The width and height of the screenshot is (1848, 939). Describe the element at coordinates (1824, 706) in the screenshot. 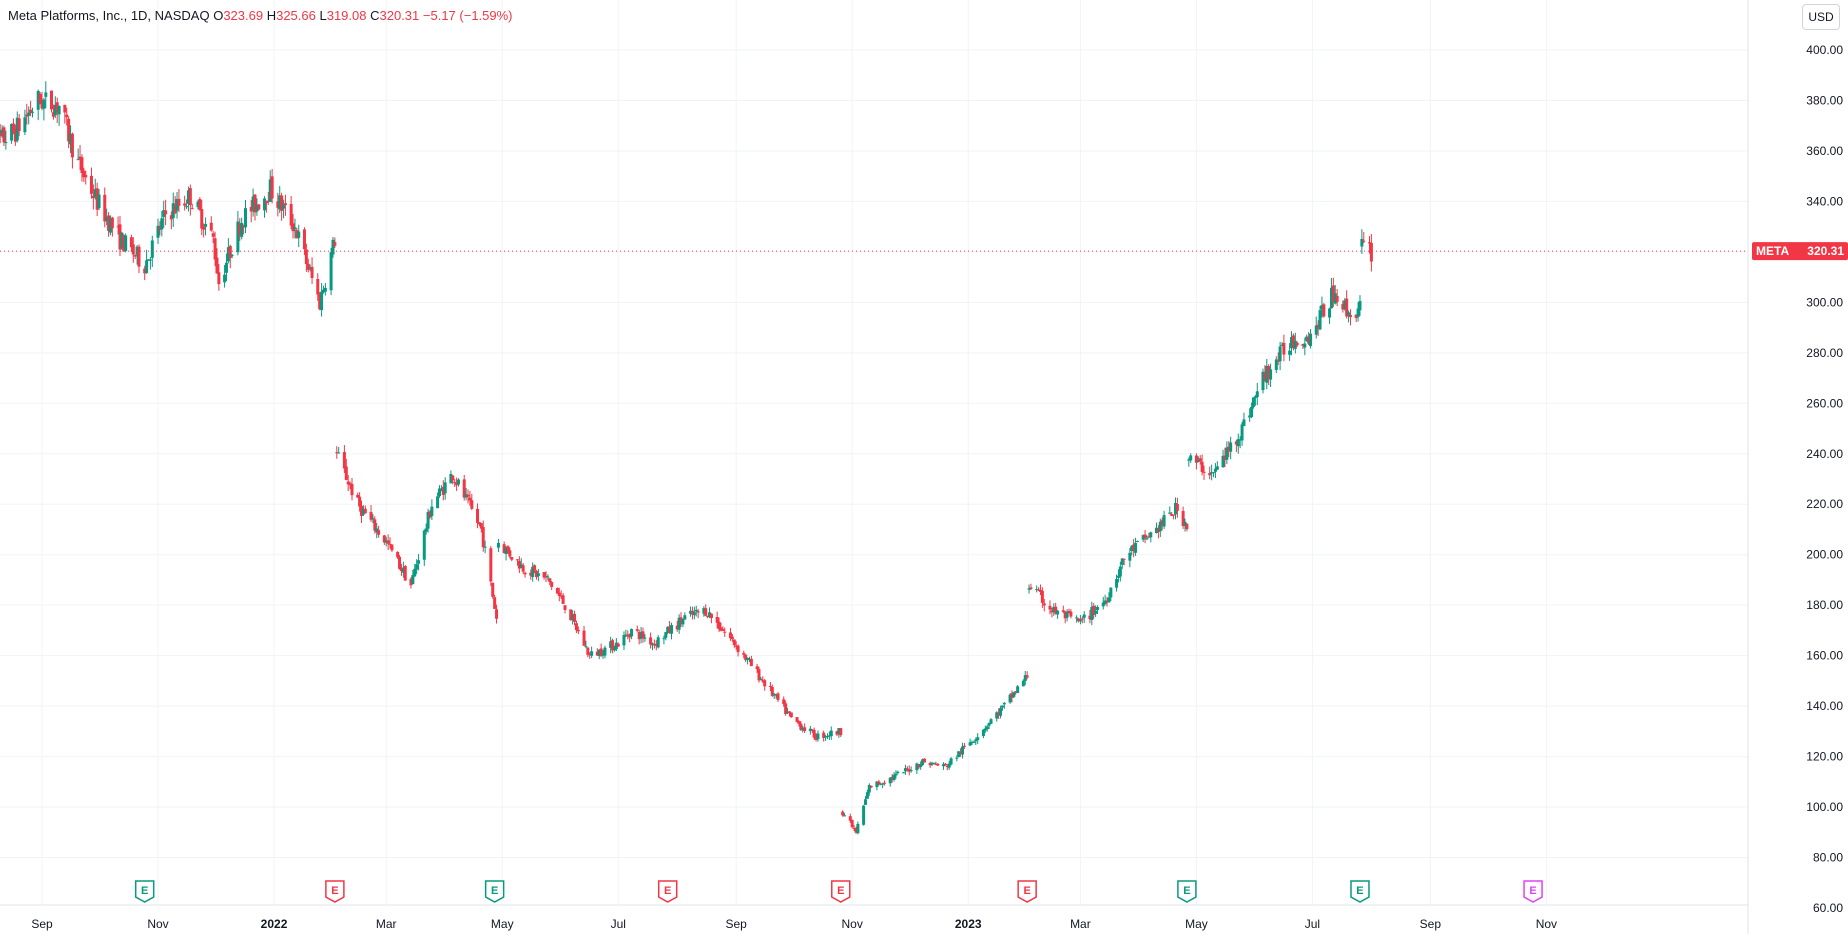

I see `y-axis-tick-label: 140.00` at that location.